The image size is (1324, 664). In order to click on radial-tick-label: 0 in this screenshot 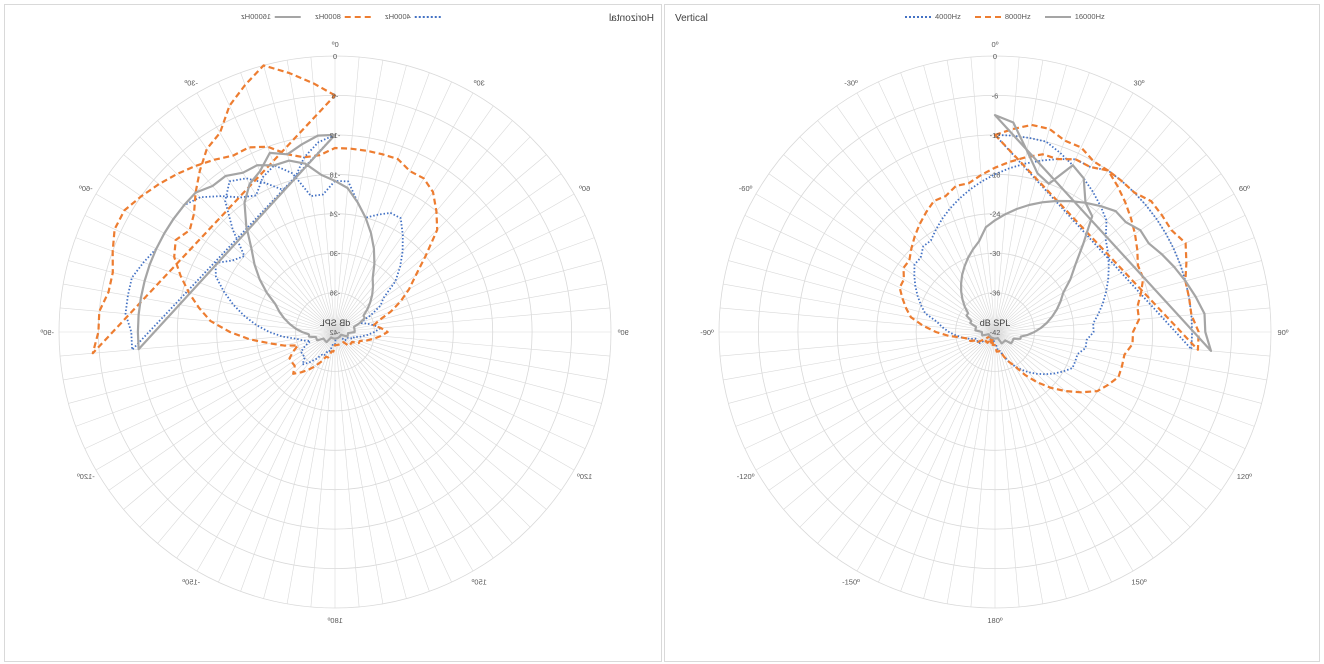, I will do `click(995, 56)`.